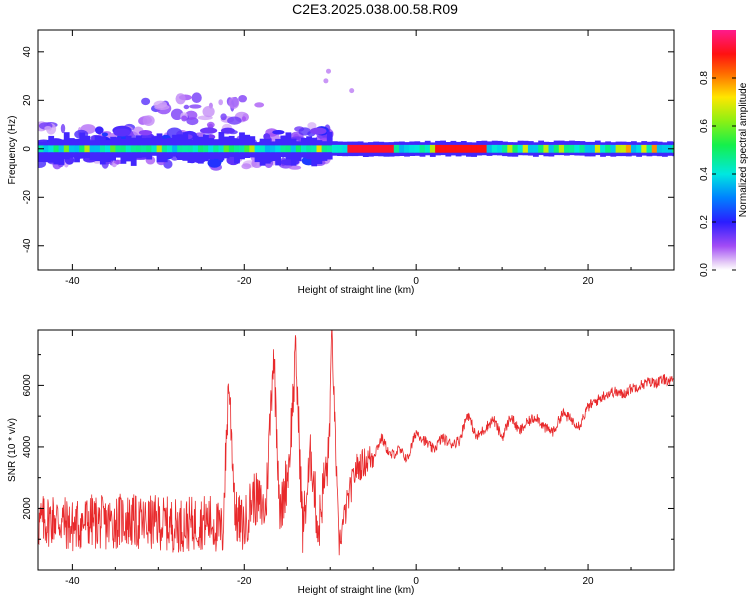 The height and width of the screenshot is (600, 750). Describe the element at coordinates (12, 150) in the screenshot. I see `spectrogram-ylabel: Frequency (Hz)` at that location.